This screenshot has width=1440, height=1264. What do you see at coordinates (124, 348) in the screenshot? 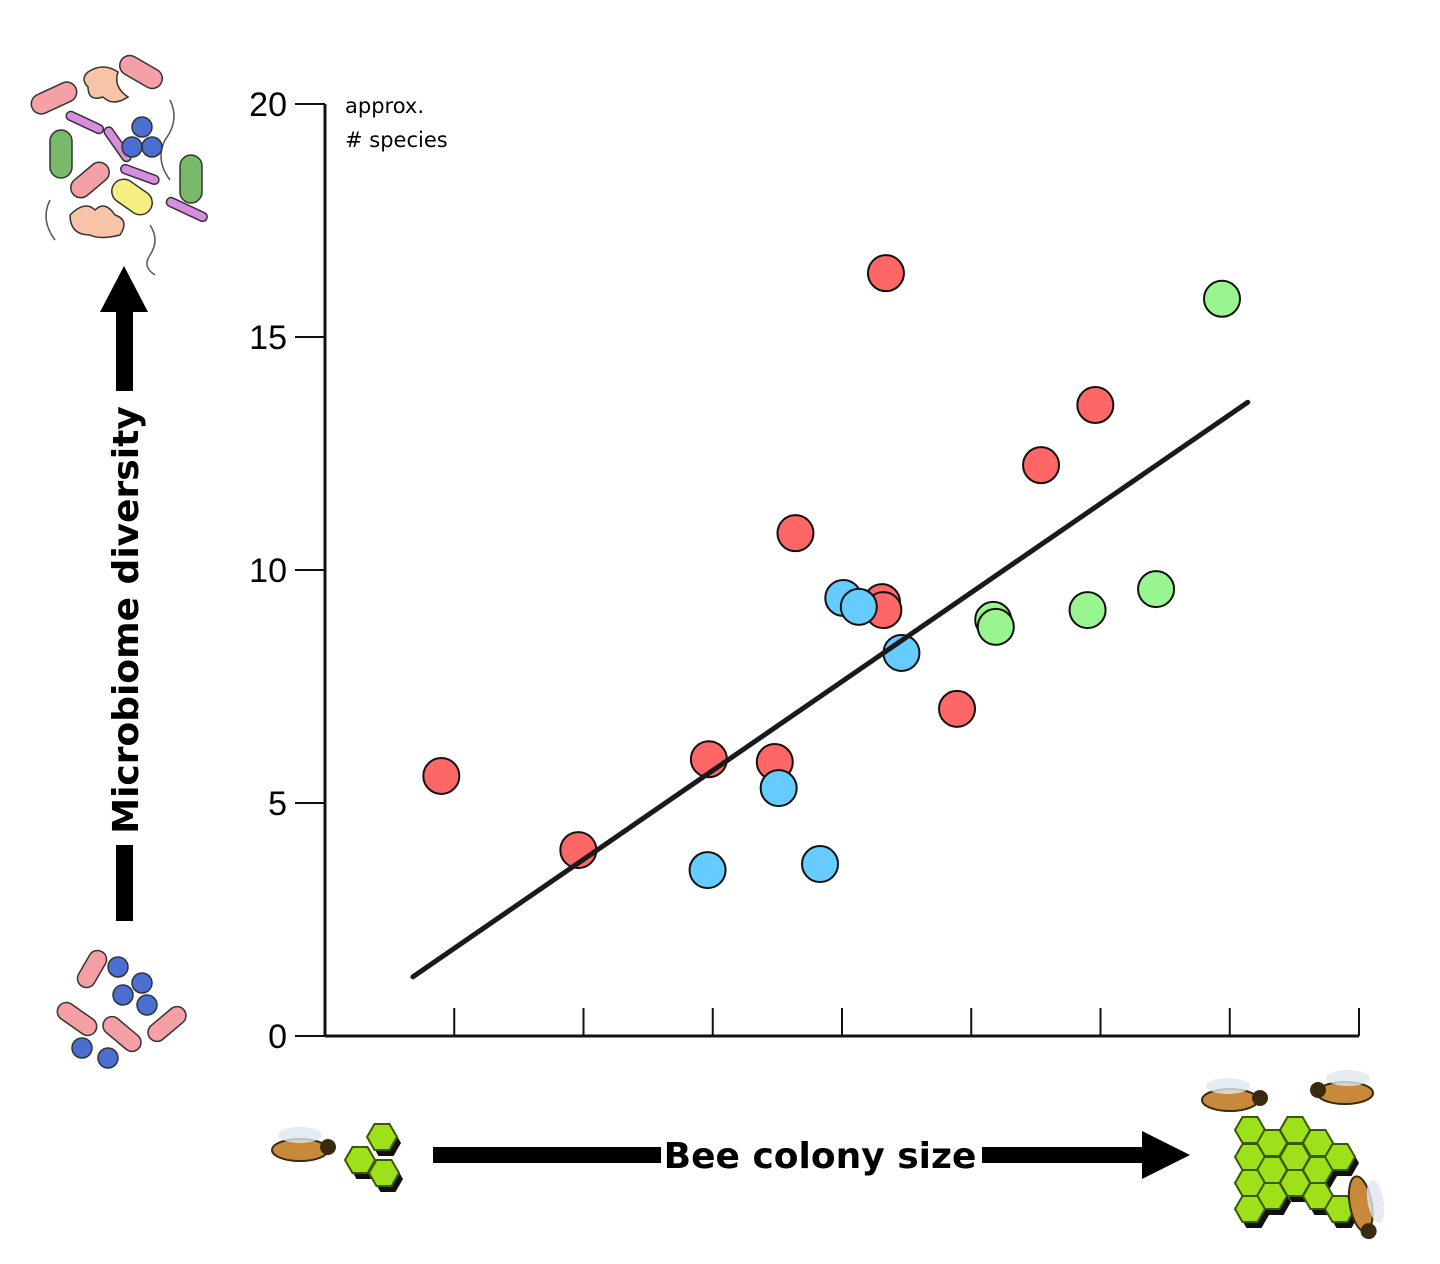
I see `y-arrow-shaft` at bounding box center [124, 348].